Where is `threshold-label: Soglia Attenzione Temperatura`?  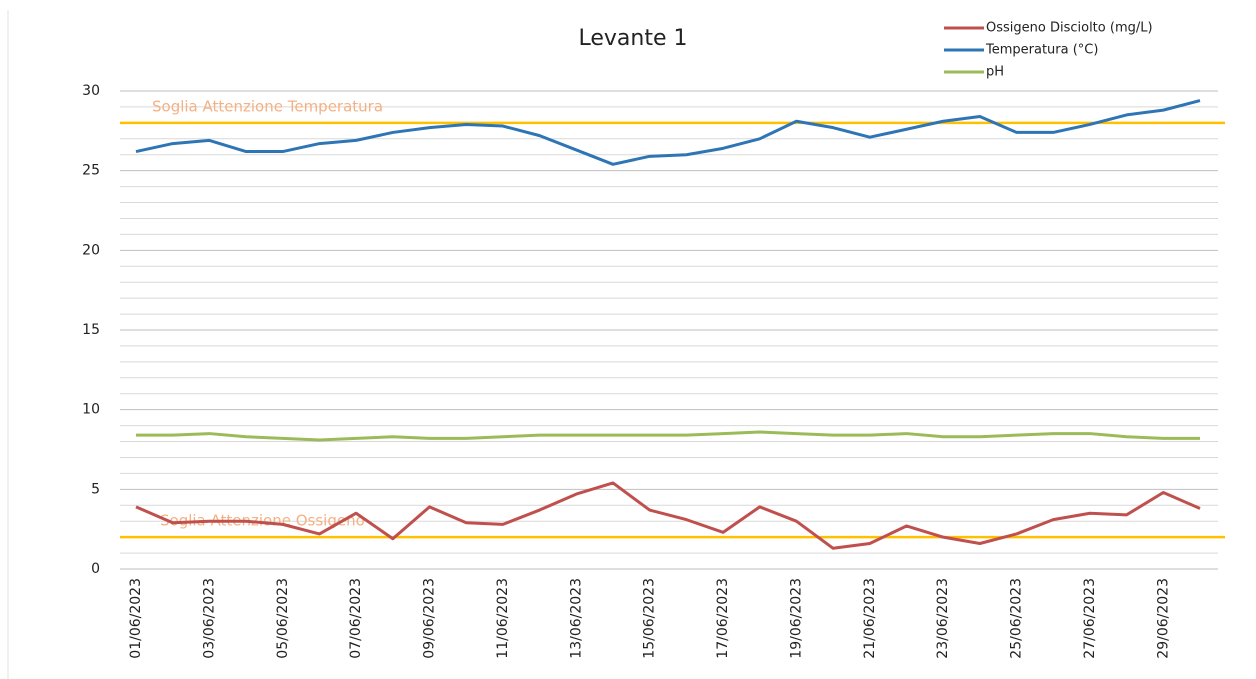
threshold-label: Soglia Attenzione Temperatura is located at coordinates (267, 106).